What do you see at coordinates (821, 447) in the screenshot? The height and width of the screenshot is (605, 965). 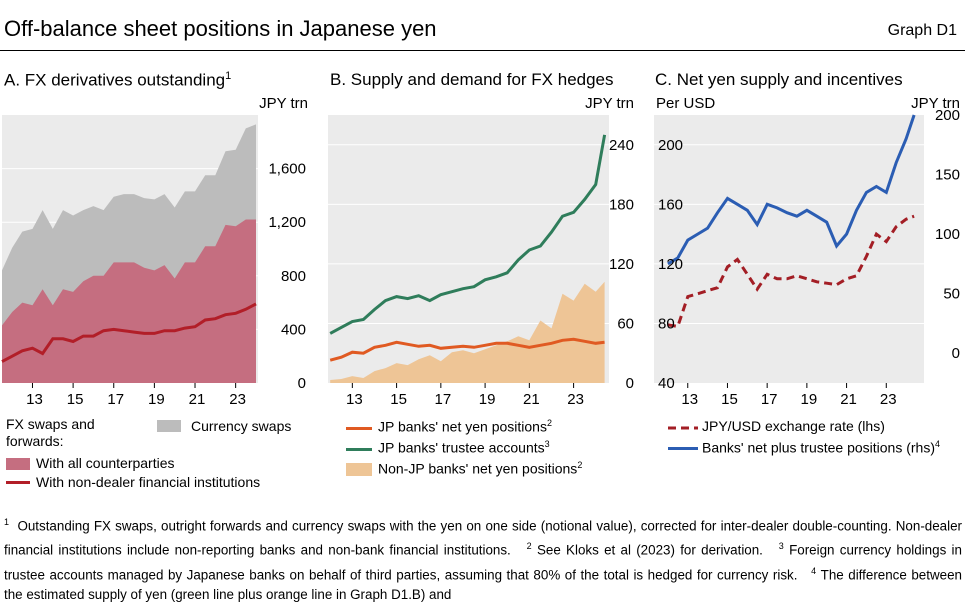 I see `legend-label-banks-net: Banks' net plus trustee positions (rhs)4` at bounding box center [821, 447].